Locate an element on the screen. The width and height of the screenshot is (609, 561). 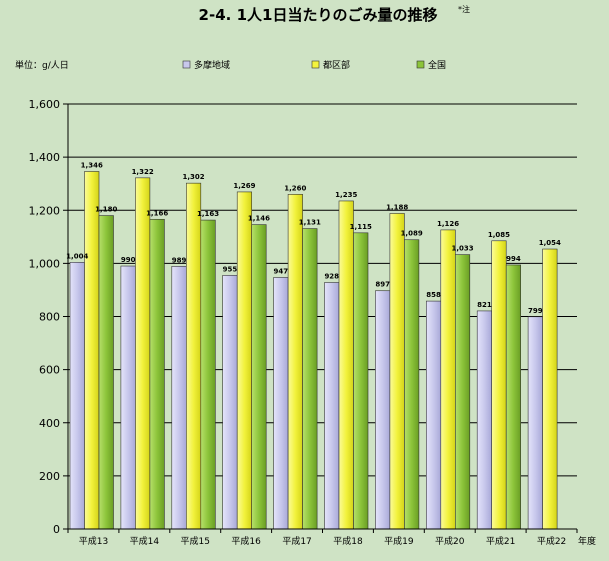
data-label: 1,180 is located at coordinates (106, 210).